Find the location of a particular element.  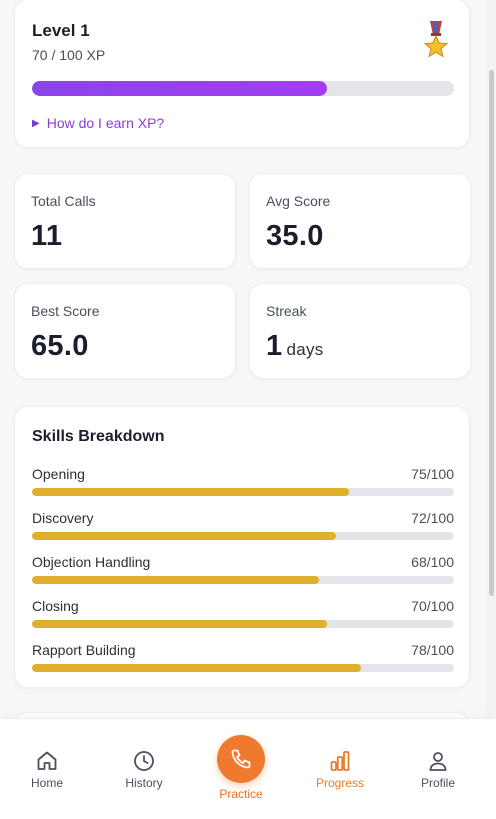

skill-name: Discovery is located at coordinates (63, 518).